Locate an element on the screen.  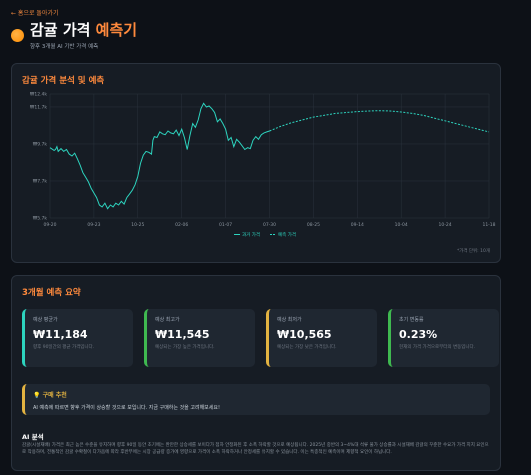
stat-desc: 현재의 가격 가격으로부터의 변동입니다. is located at coordinates (437, 347).